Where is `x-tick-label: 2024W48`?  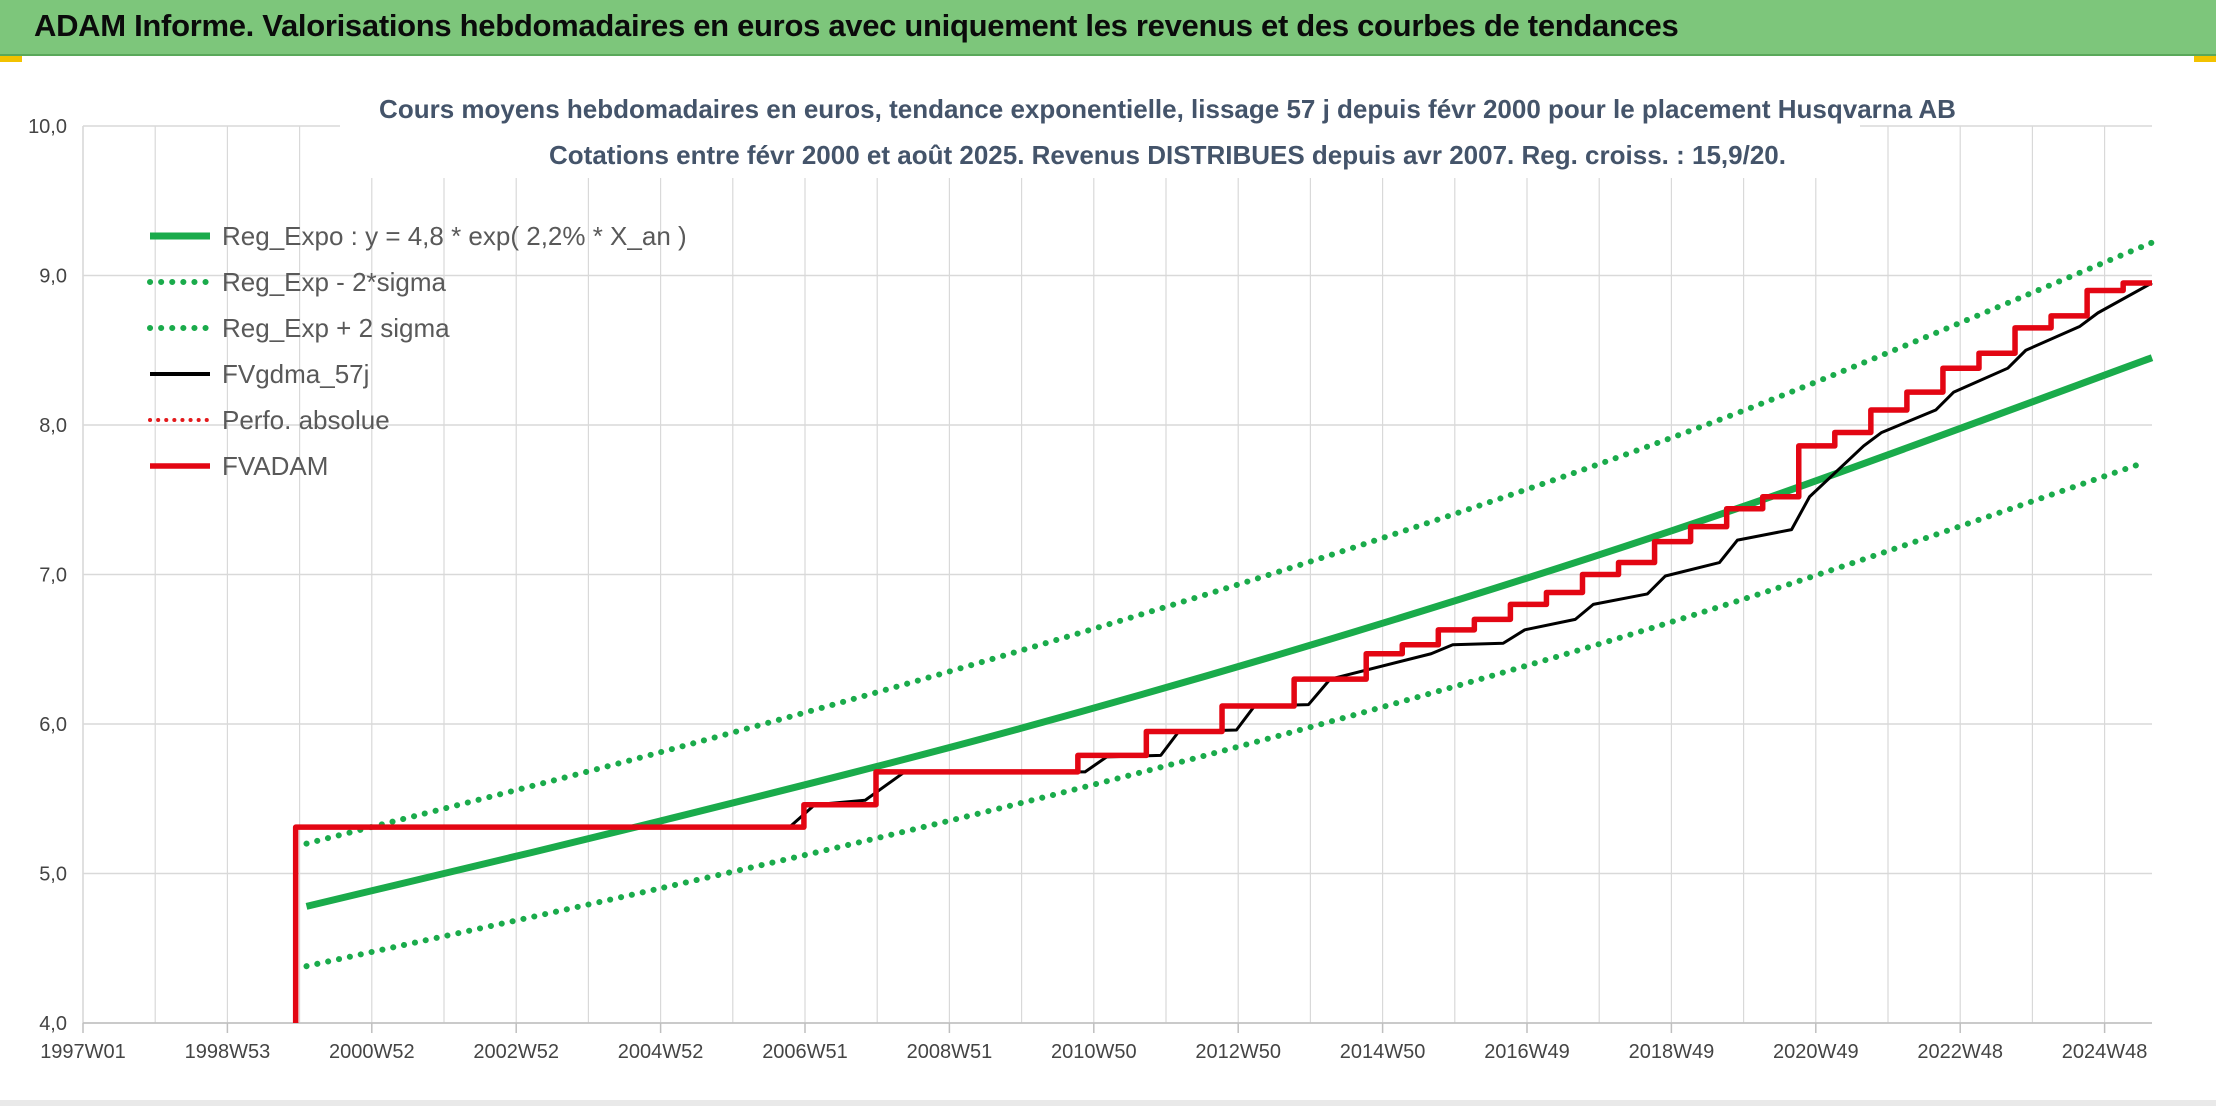
x-tick-label: 2024W48 is located at coordinates (2105, 1052).